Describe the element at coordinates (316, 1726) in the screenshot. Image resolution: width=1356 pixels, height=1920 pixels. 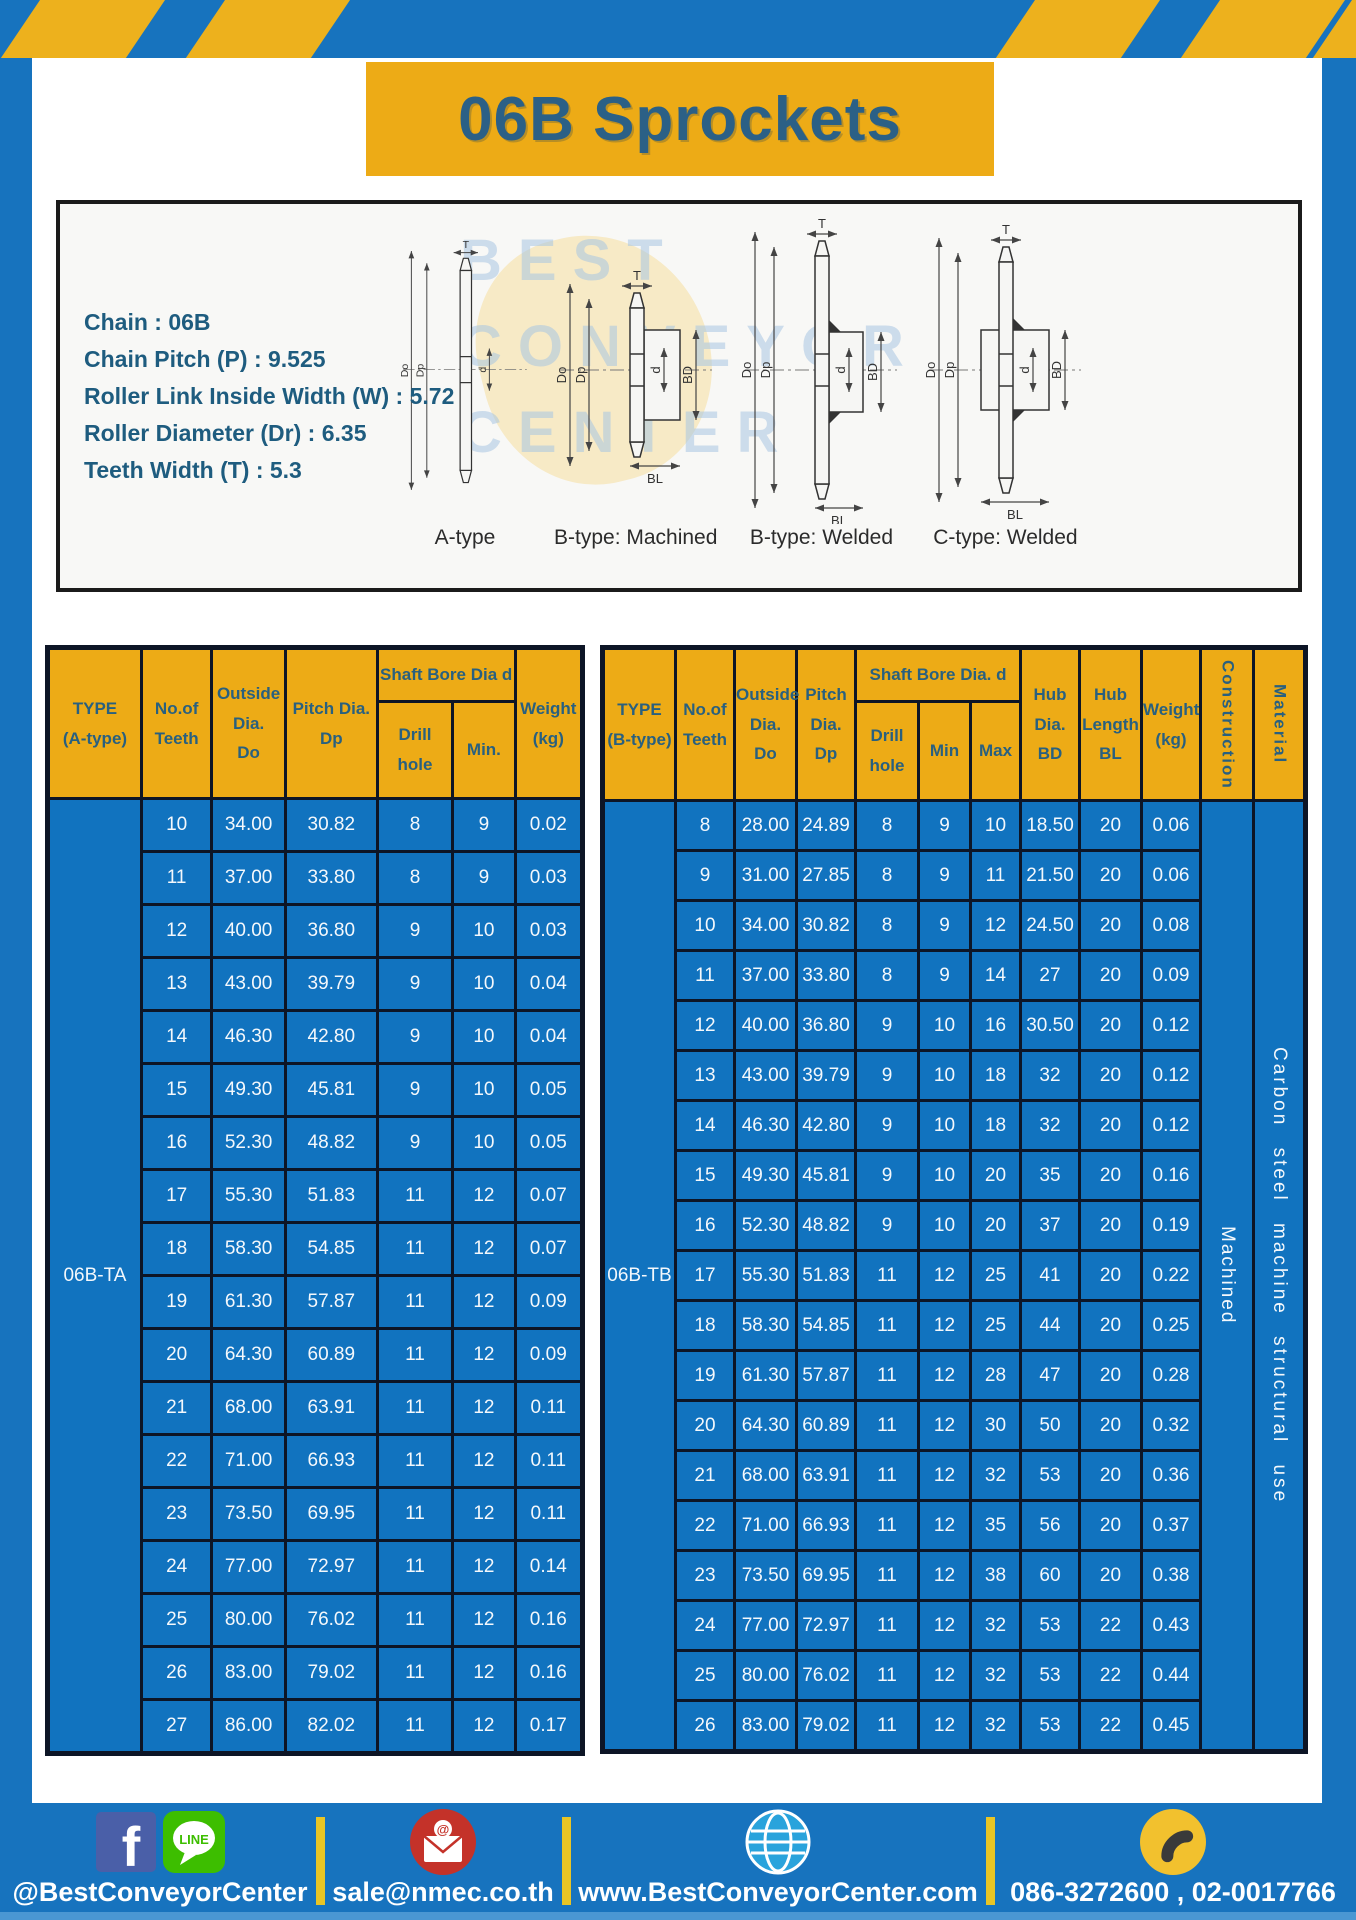
I see `table-row: 27 86.00 82.02 11 12 0.17` at that location.